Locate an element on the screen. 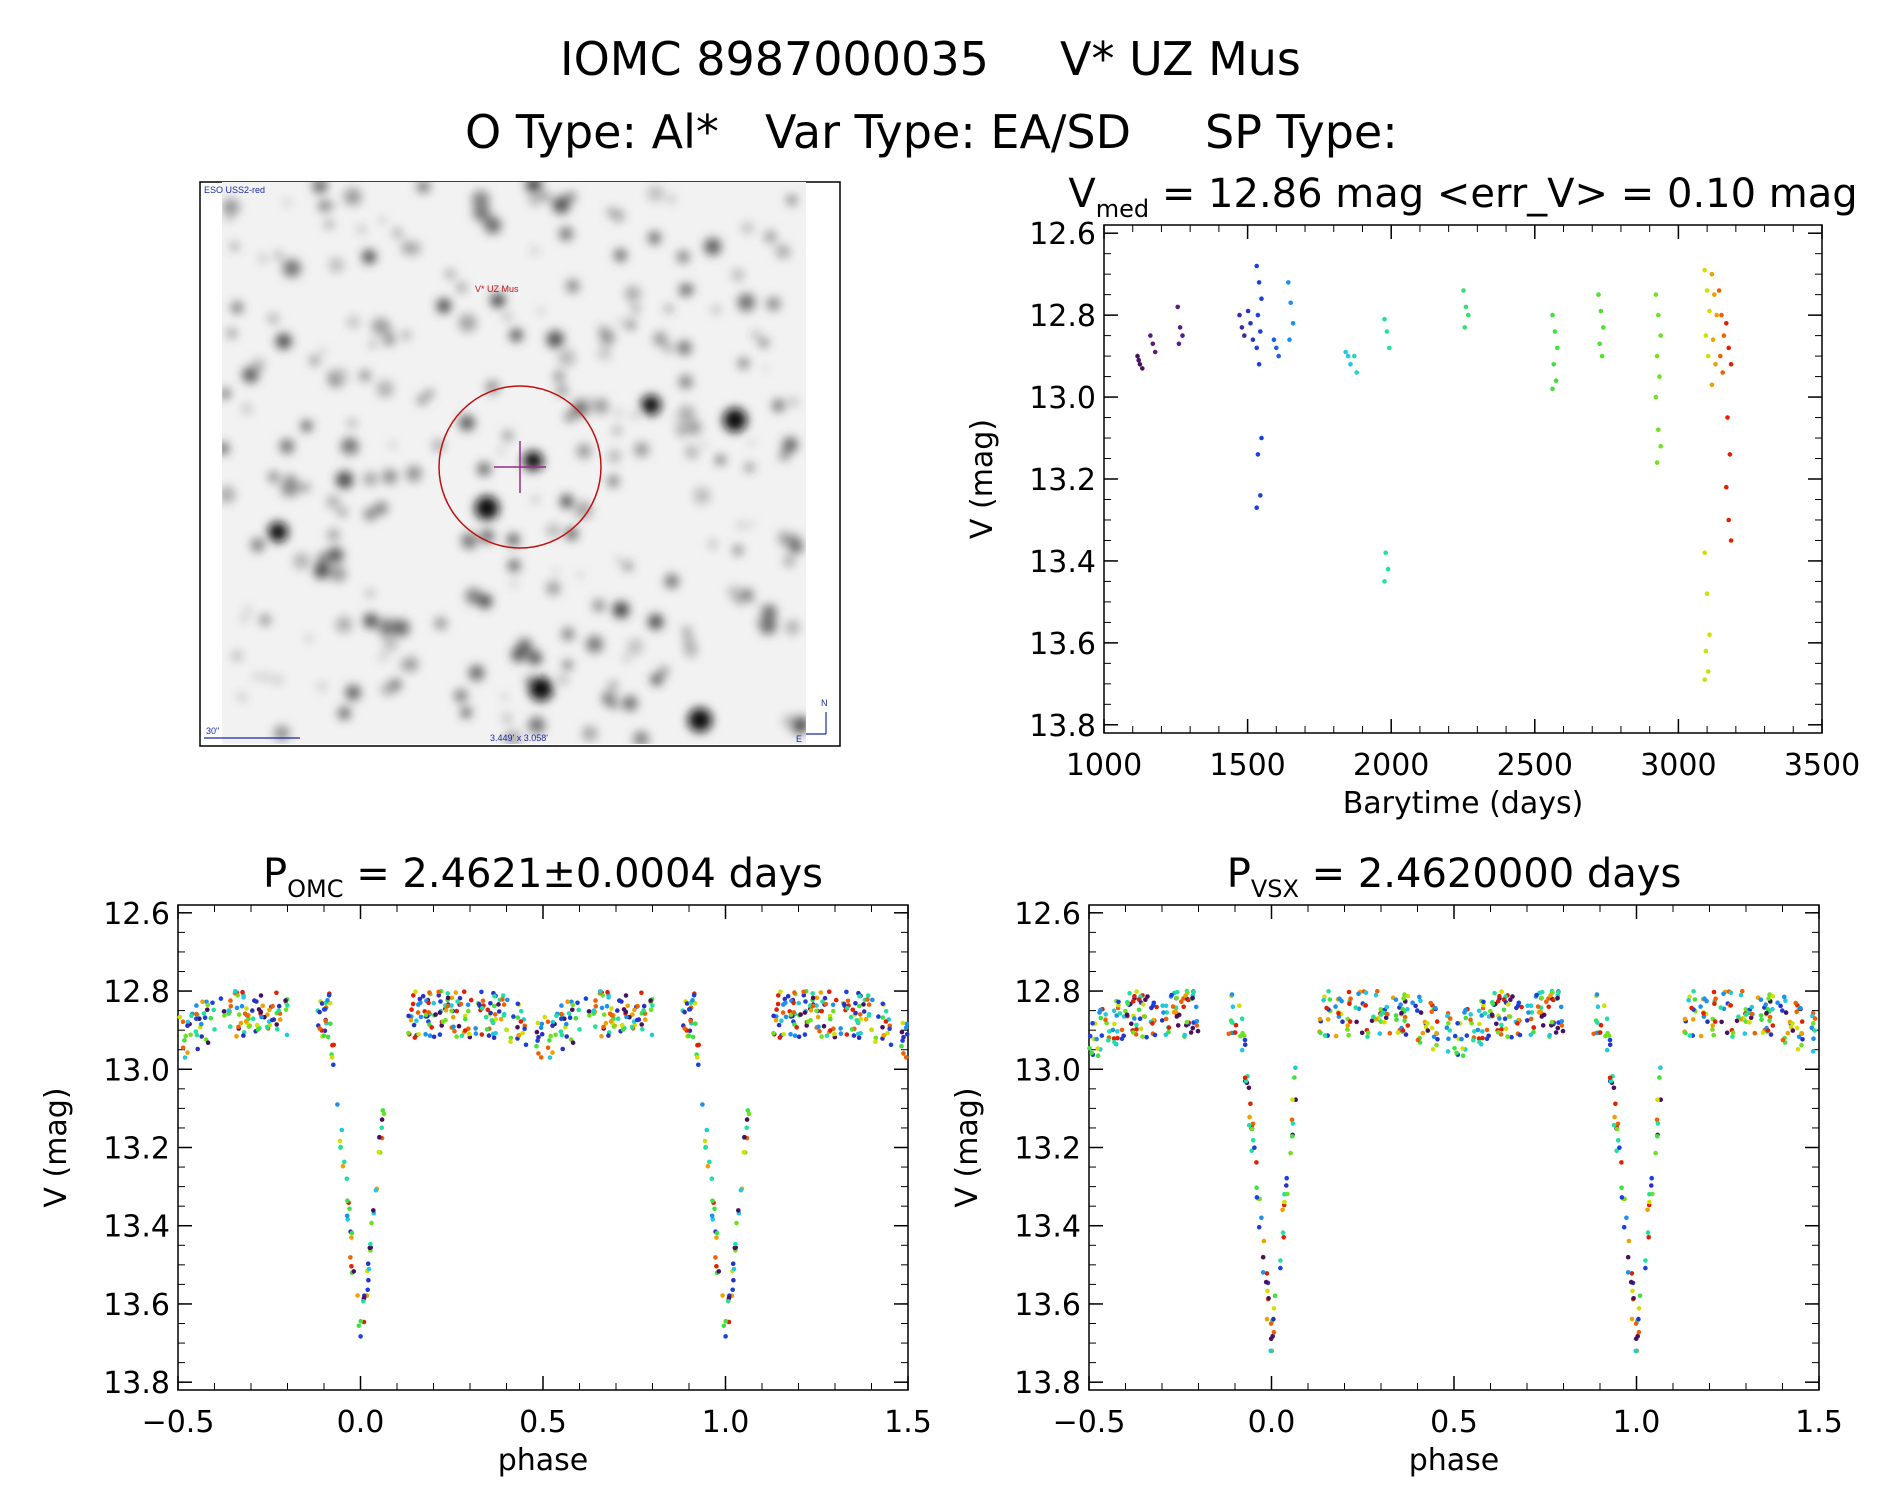 This screenshot has width=1889, height=1494. bright-star is located at coordinates (533, 461).